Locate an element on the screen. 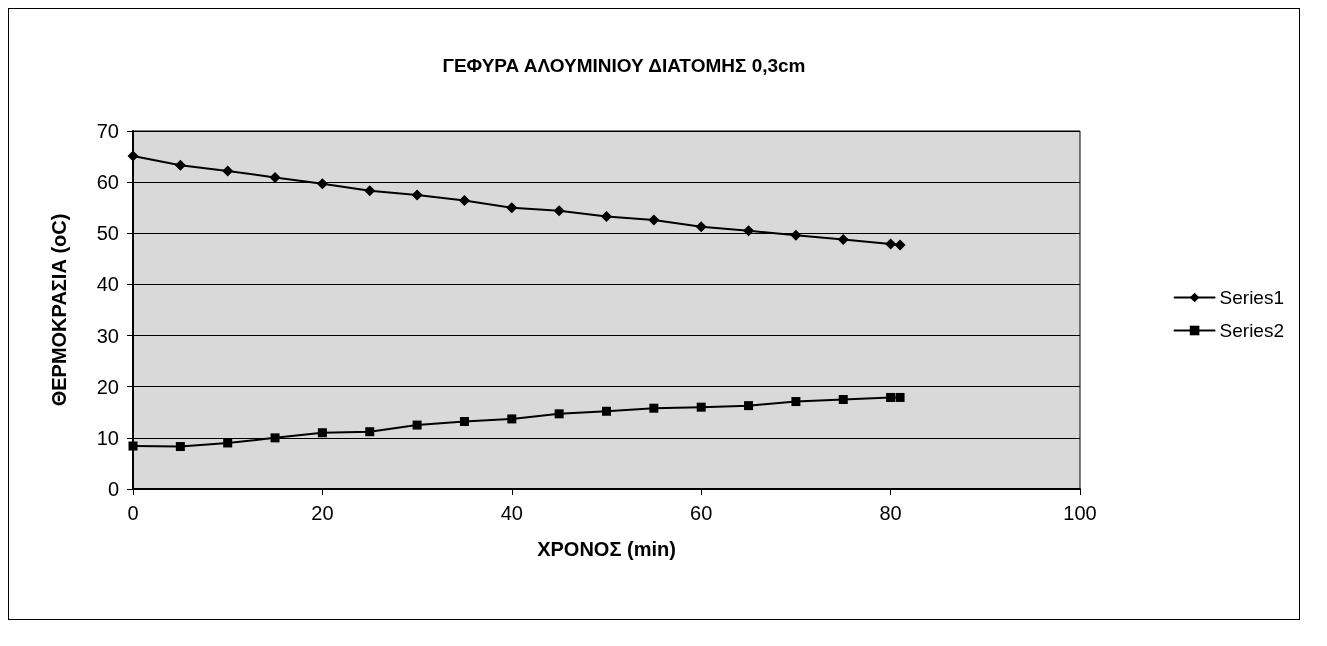 This screenshot has width=1327, height=646. x-tick-label: 100 is located at coordinates (1080, 513).